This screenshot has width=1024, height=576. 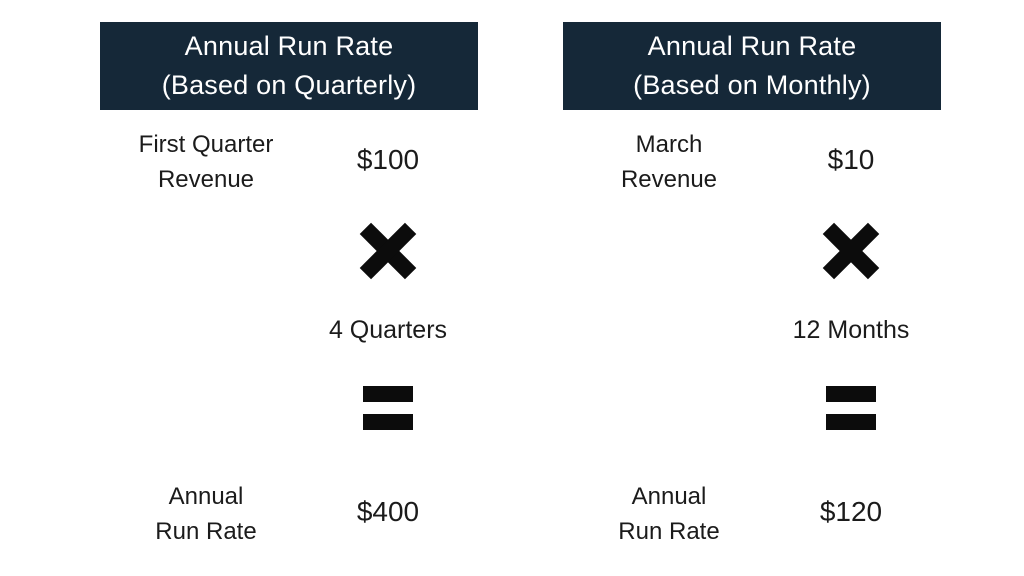 I want to click on monthly-input-value: $10, so click(x=851, y=159).